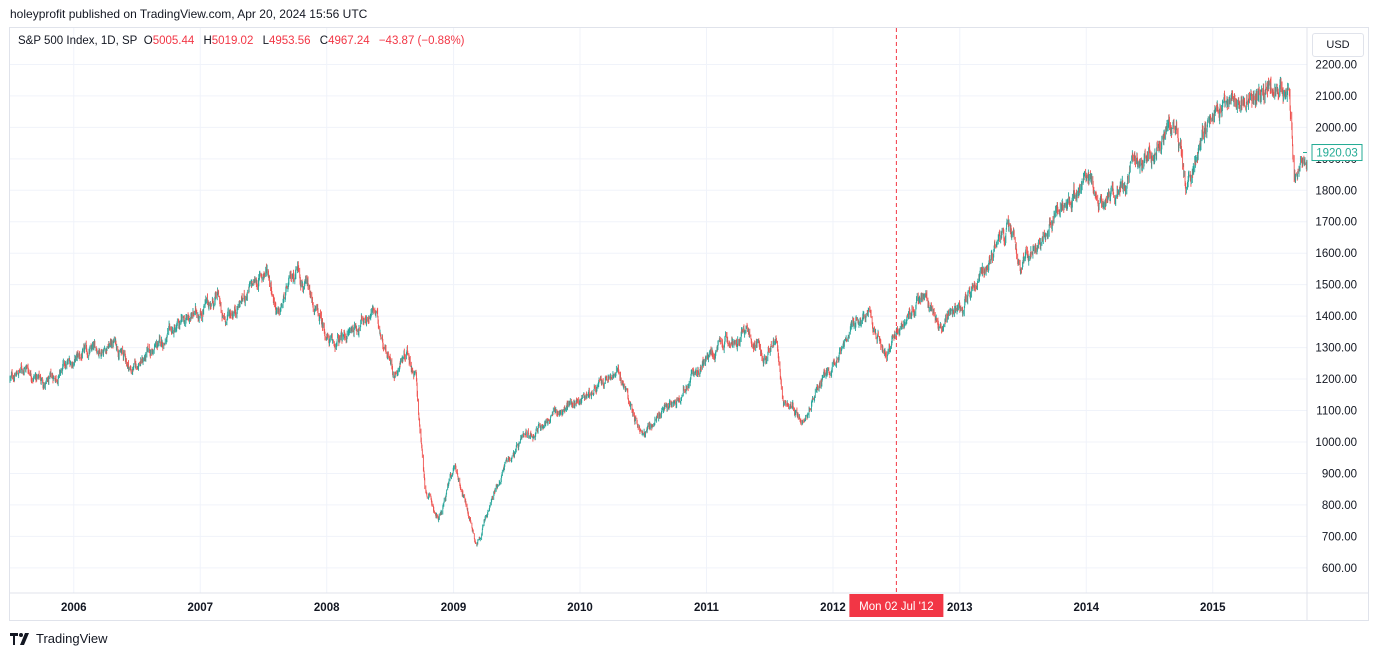  I want to click on price-tick-label: 1100.00, so click(1336, 412).